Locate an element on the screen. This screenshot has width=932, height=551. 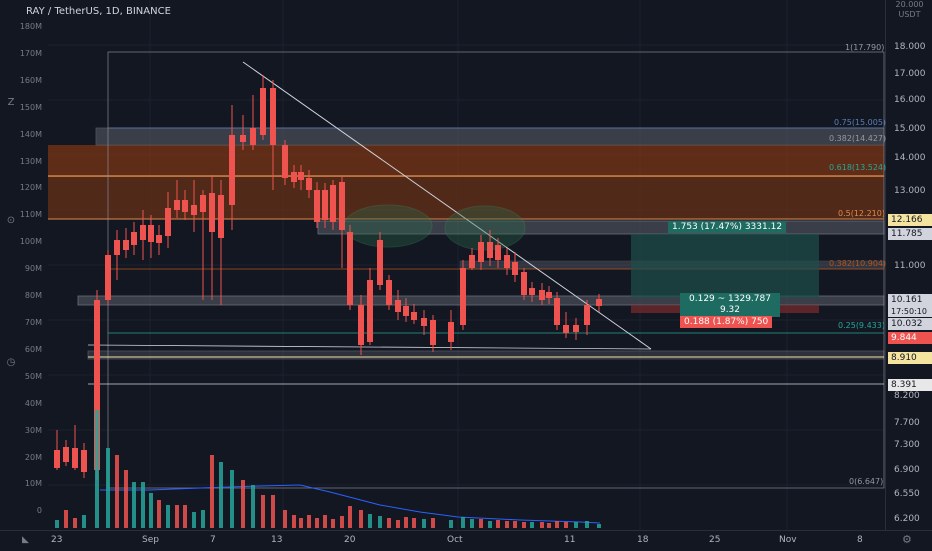
trade-mid-line-2: 9.32 is located at coordinates (730, 310).